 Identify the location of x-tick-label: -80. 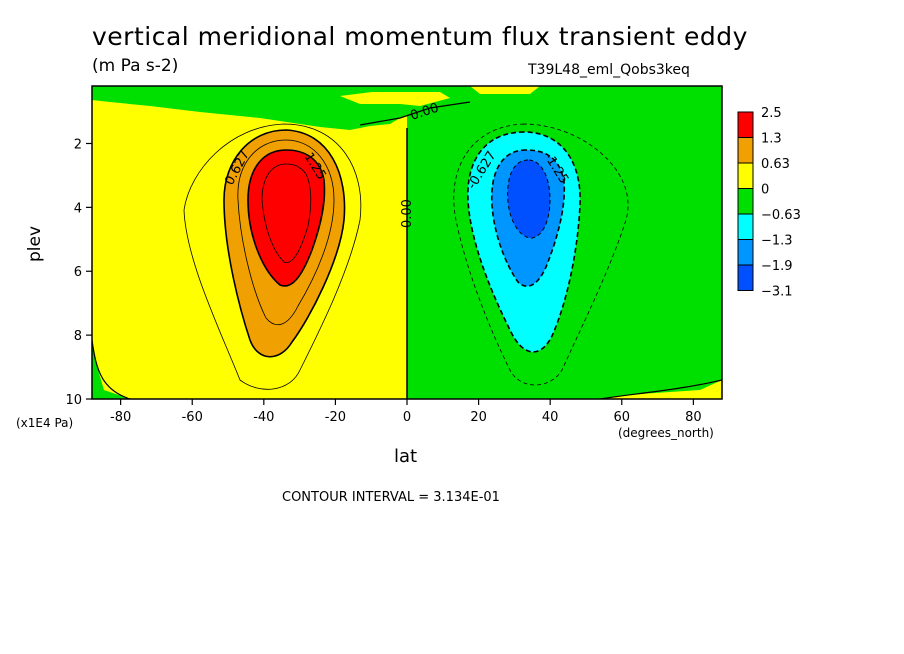
(120, 417).